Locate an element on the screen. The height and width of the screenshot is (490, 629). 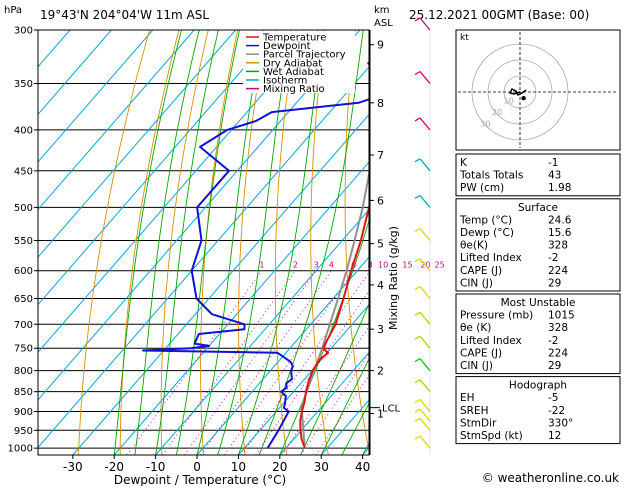
table-key: SREH is located at coordinates (474, 411).